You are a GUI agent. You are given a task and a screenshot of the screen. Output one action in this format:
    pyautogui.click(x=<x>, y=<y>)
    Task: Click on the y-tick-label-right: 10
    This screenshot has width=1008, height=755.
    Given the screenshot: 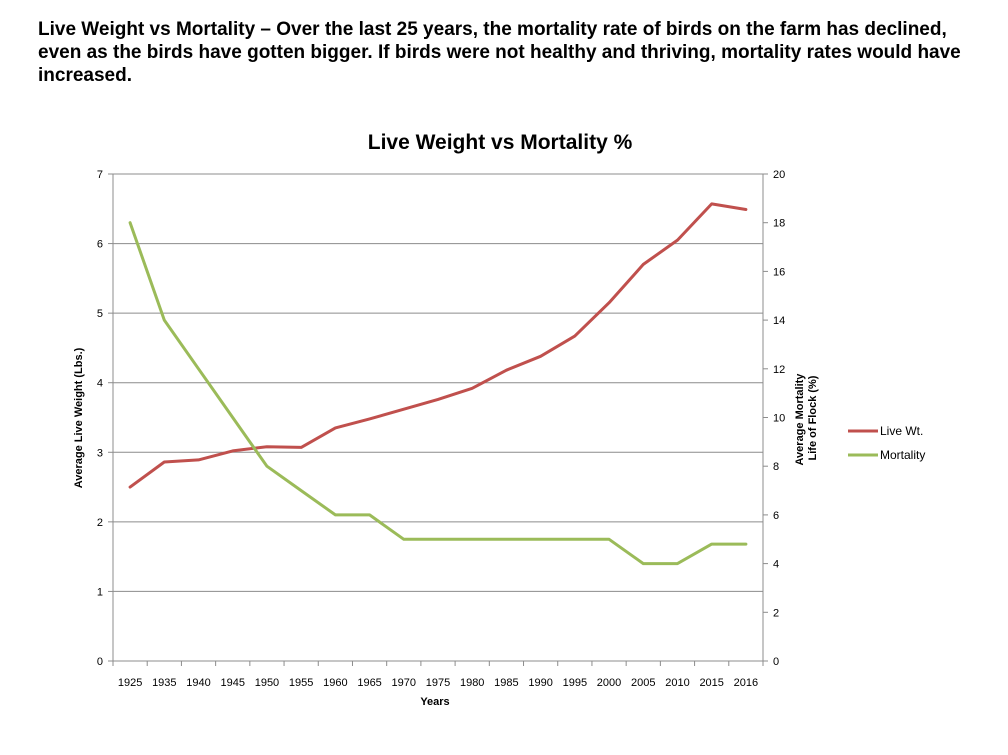 What is the action you would take?
    pyautogui.click(x=779, y=419)
    